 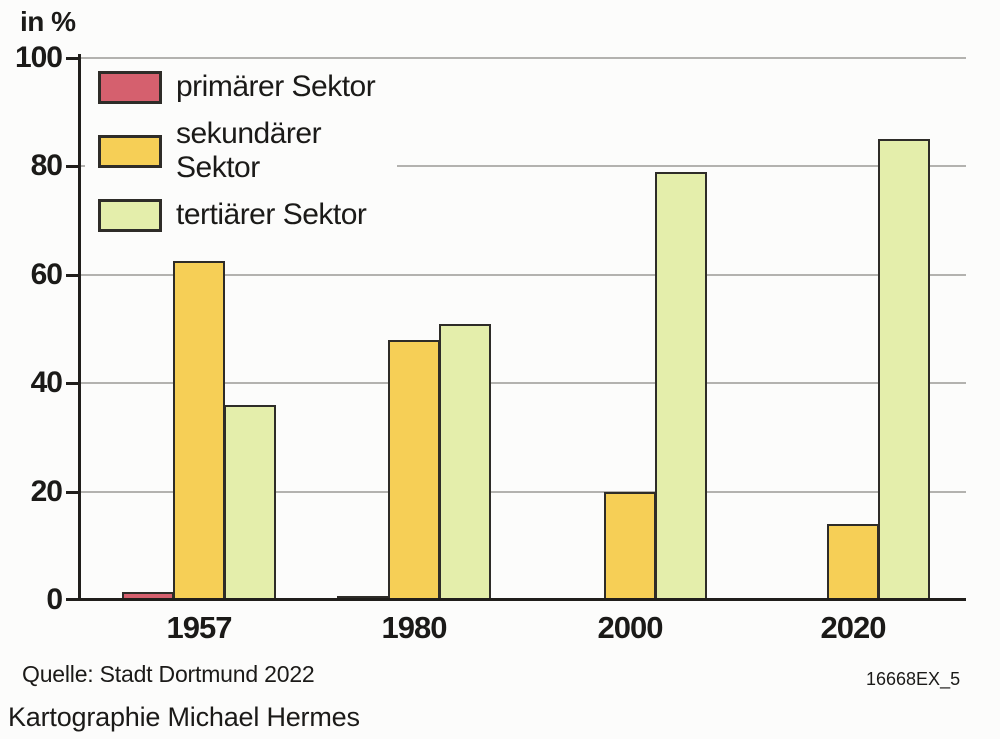 I want to click on x-axis-label-2000: 2000, so click(x=630, y=627).